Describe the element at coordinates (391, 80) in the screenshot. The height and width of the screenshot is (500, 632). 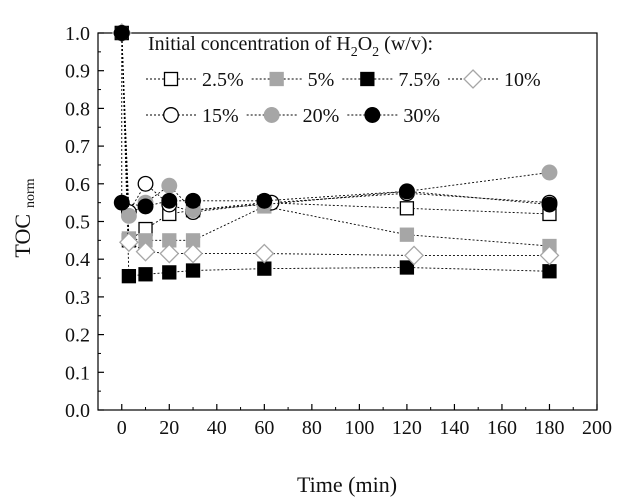
I see `legend-item: 7.5%` at that location.